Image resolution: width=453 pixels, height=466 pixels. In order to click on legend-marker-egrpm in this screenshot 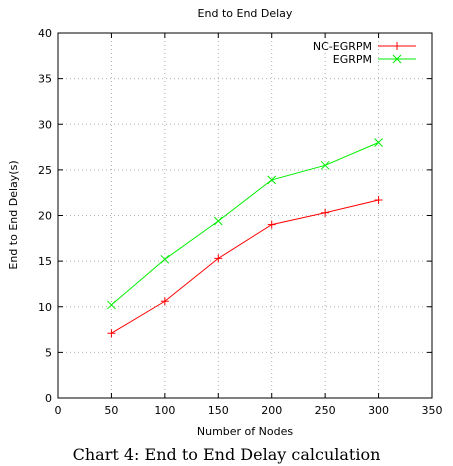, I will do `click(397, 59)`.